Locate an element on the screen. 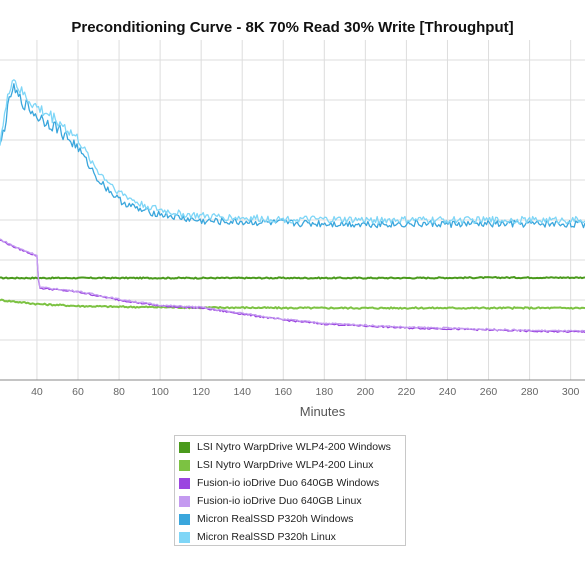 Image resolution: width=585 pixels, height=567 pixels. legend-item-fusion-linux: Fusion-io ioDrive Duo 640GB Linux is located at coordinates (292, 501).